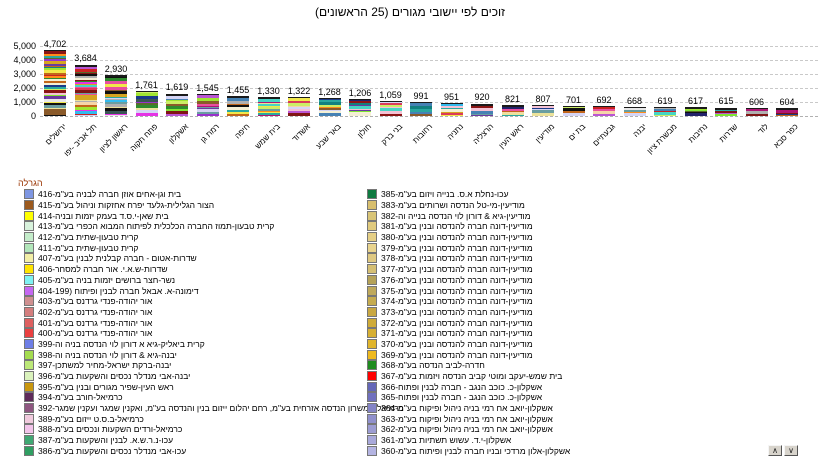  What do you see at coordinates (213, 269) in the screenshot?
I see `legend-row: שדרות-ש.א.י. אור חברה למסחר-406` at bounding box center [213, 269].